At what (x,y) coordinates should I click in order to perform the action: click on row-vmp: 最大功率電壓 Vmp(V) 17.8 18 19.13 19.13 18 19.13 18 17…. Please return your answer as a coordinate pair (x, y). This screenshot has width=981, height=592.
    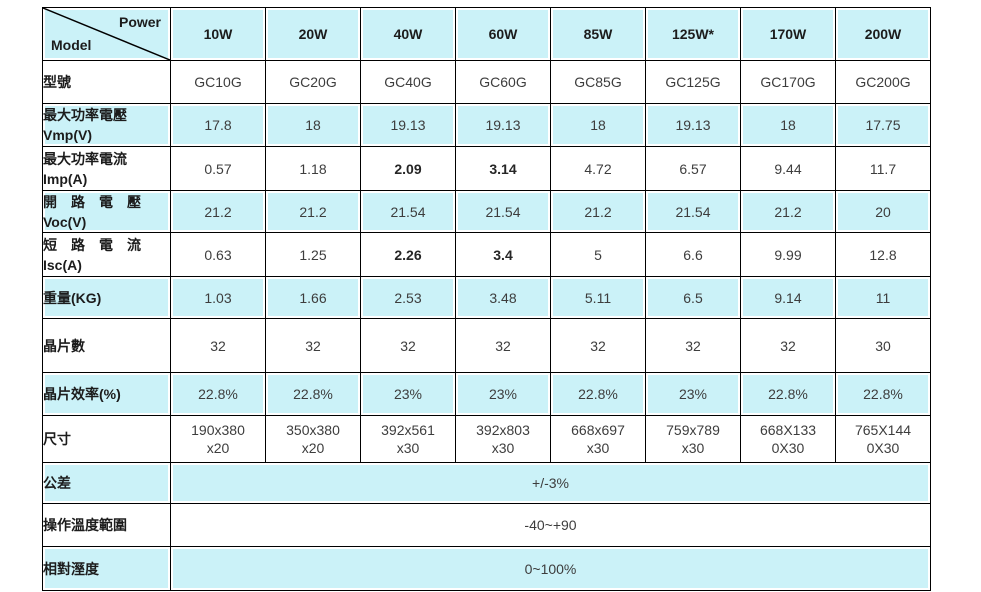
    Looking at the image, I should click on (486, 125).